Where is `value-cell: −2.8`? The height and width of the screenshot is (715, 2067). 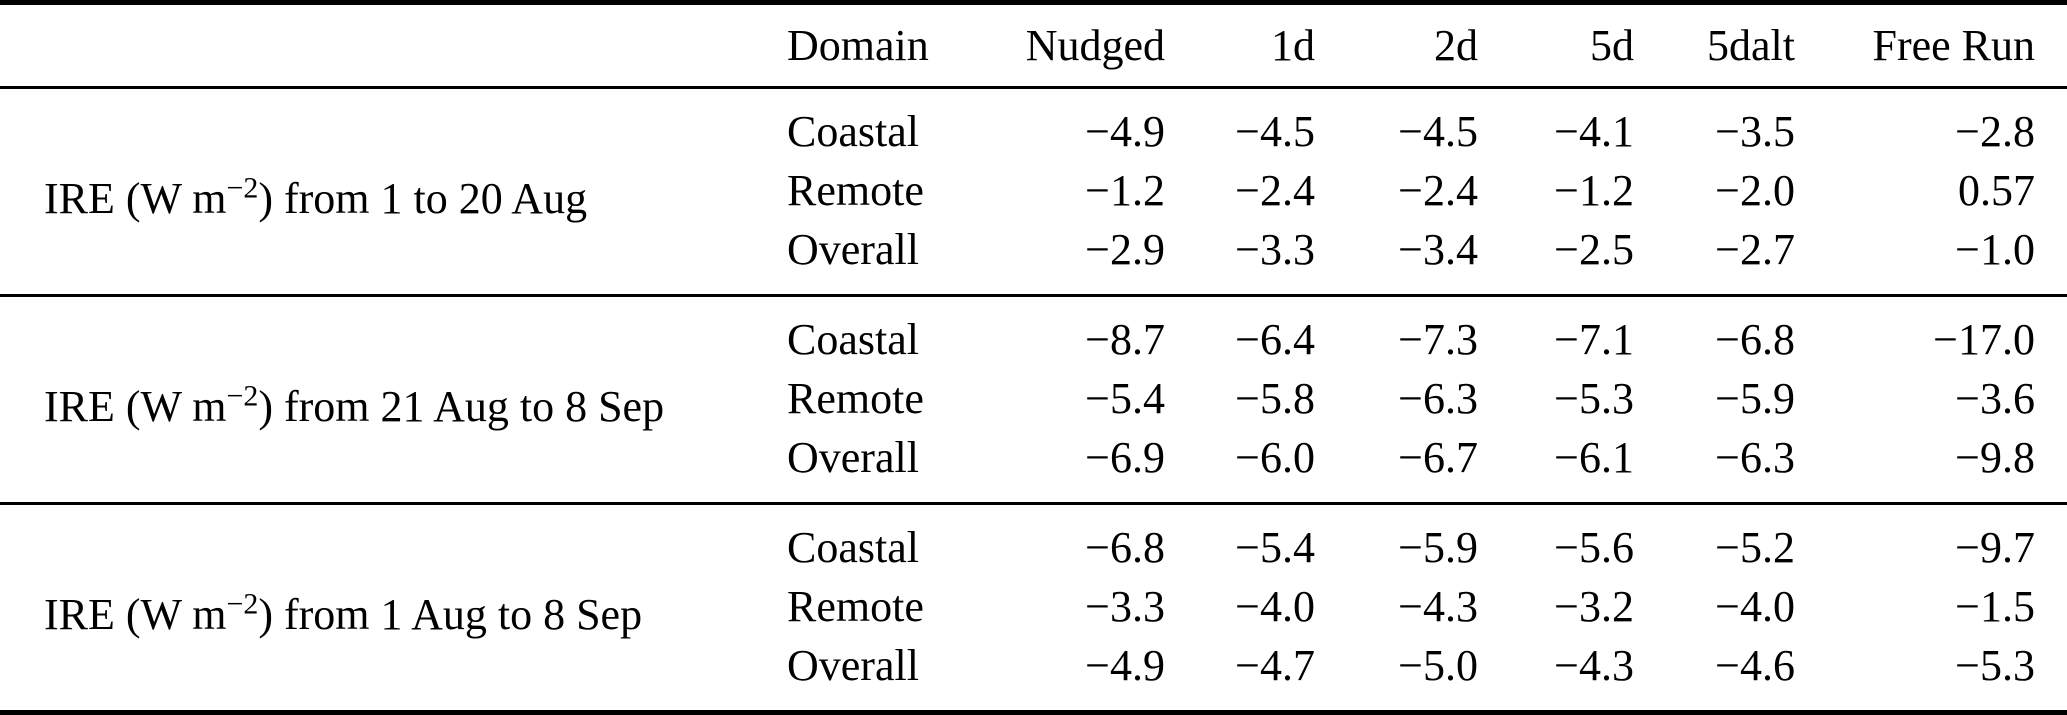
value-cell: −2.8 is located at coordinates (1995, 131).